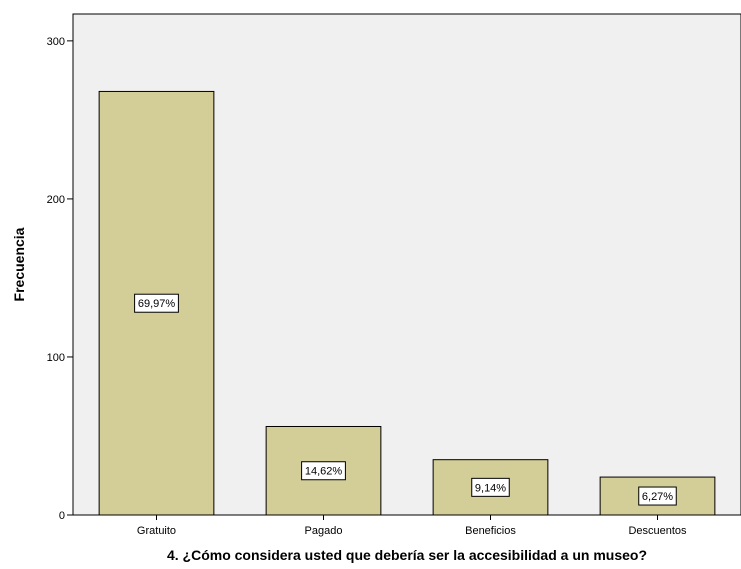  Describe the element at coordinates (324, 531) in the screenshot. I see `x-tick-label: Pagado` at that location.